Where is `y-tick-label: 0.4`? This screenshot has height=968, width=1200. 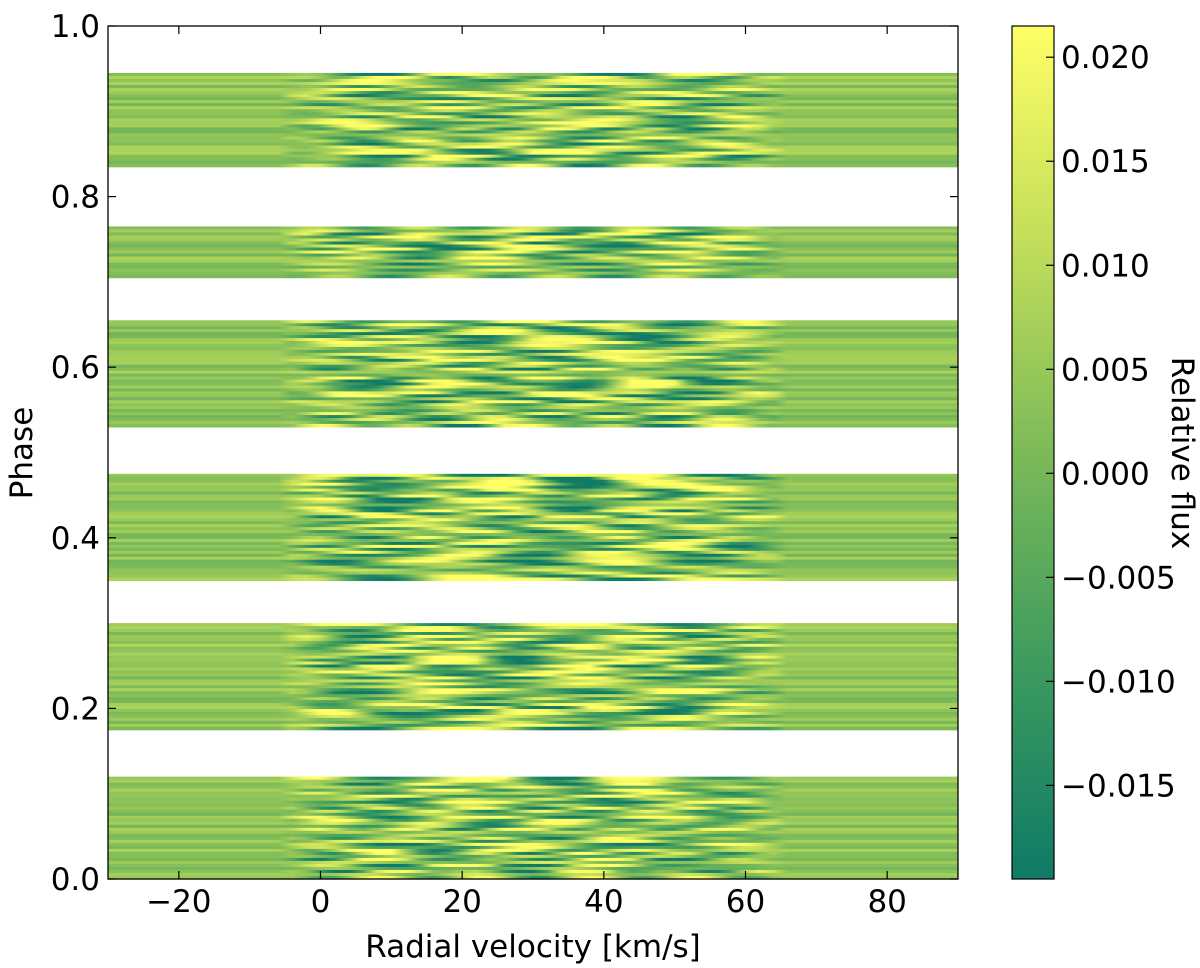 y-tick-label: 0.4 is located at coordinates (75, 539).